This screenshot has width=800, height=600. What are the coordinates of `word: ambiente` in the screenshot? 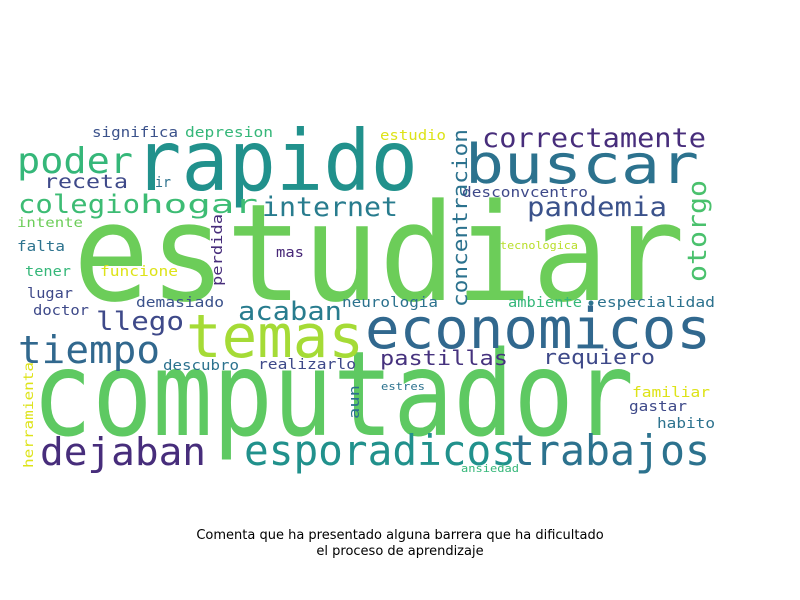 It's located at (545, 303).